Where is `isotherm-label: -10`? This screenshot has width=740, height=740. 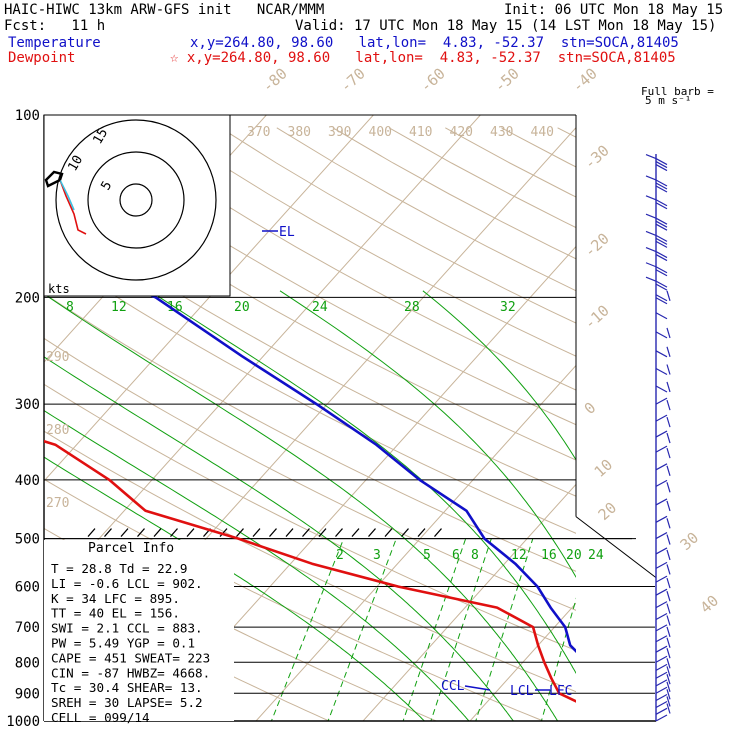
isotherm-label: -10 is located at coordinates (597, 317).